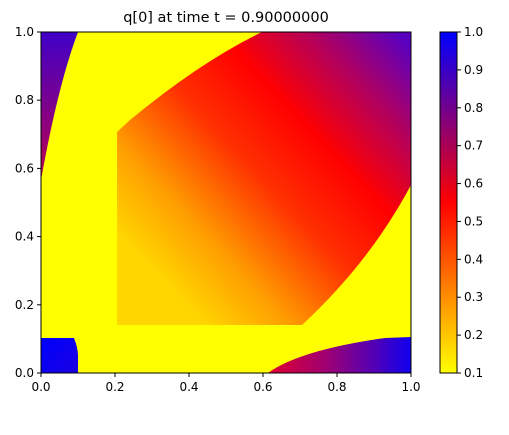  Describe the element at coordinates (473, 108) in the screenshot. I see `colorbar-tick-label: 0.8` at that location.